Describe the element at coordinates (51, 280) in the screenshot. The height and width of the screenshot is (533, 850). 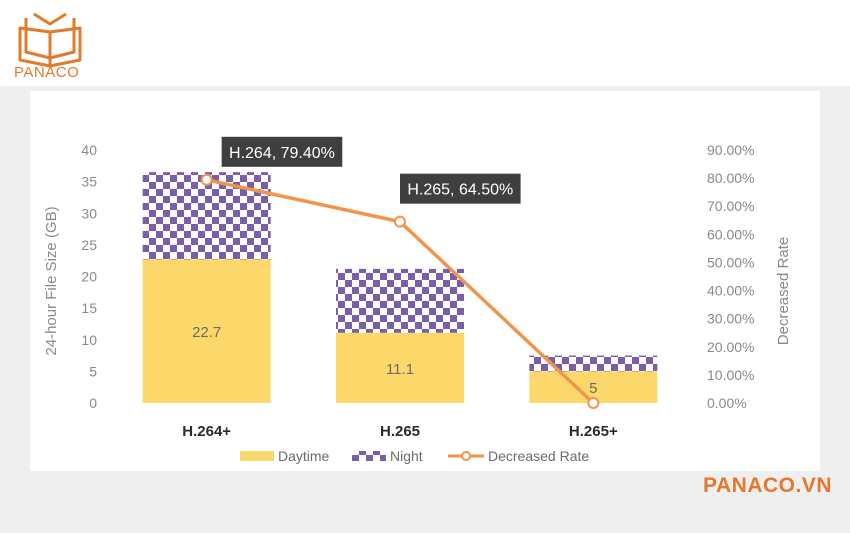
I see `y-axis-title: 24-hour File Size (GB)` at that location.